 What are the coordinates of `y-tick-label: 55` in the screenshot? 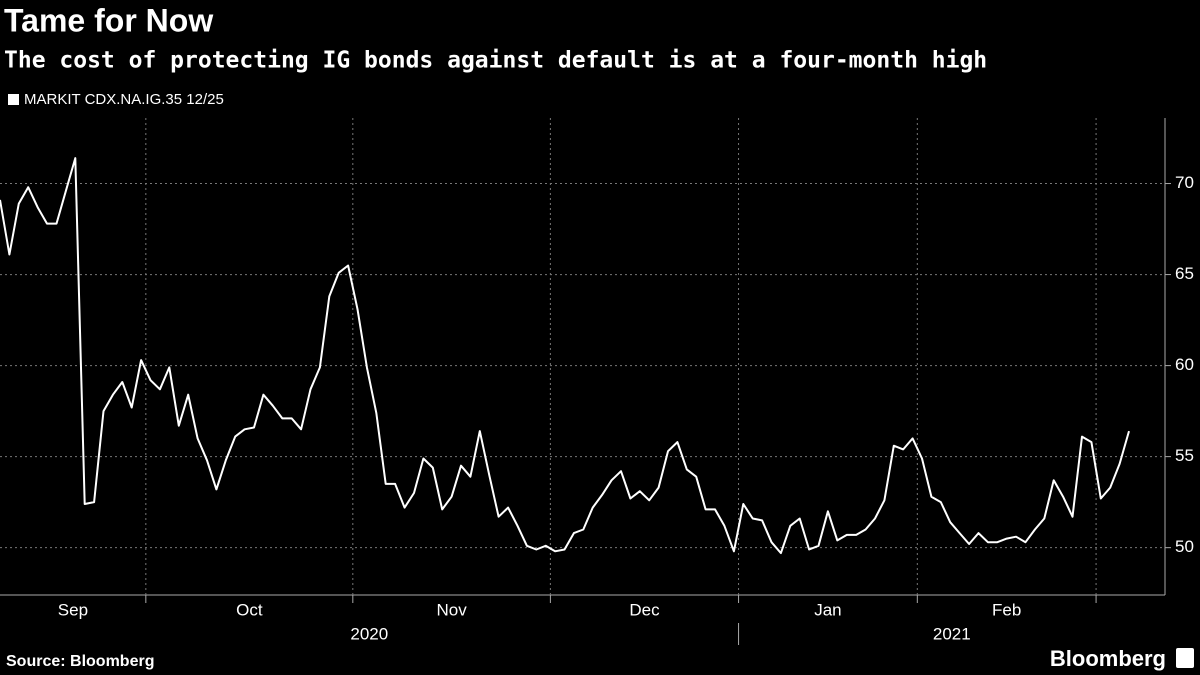 It's located at (1184, 455).